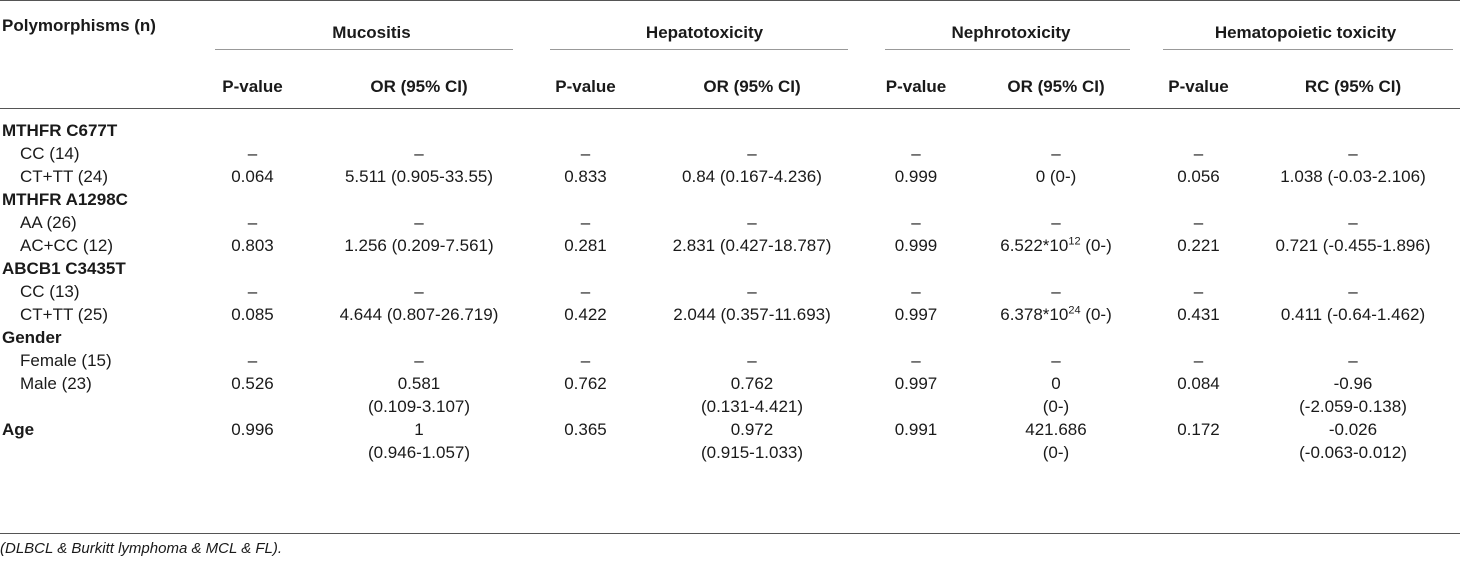 The height and width of the screenshot is (565, 1460). Describe the element at coordinates (1056, 452) in the screenshot. I see `cell-ci: (0-)` at that location.